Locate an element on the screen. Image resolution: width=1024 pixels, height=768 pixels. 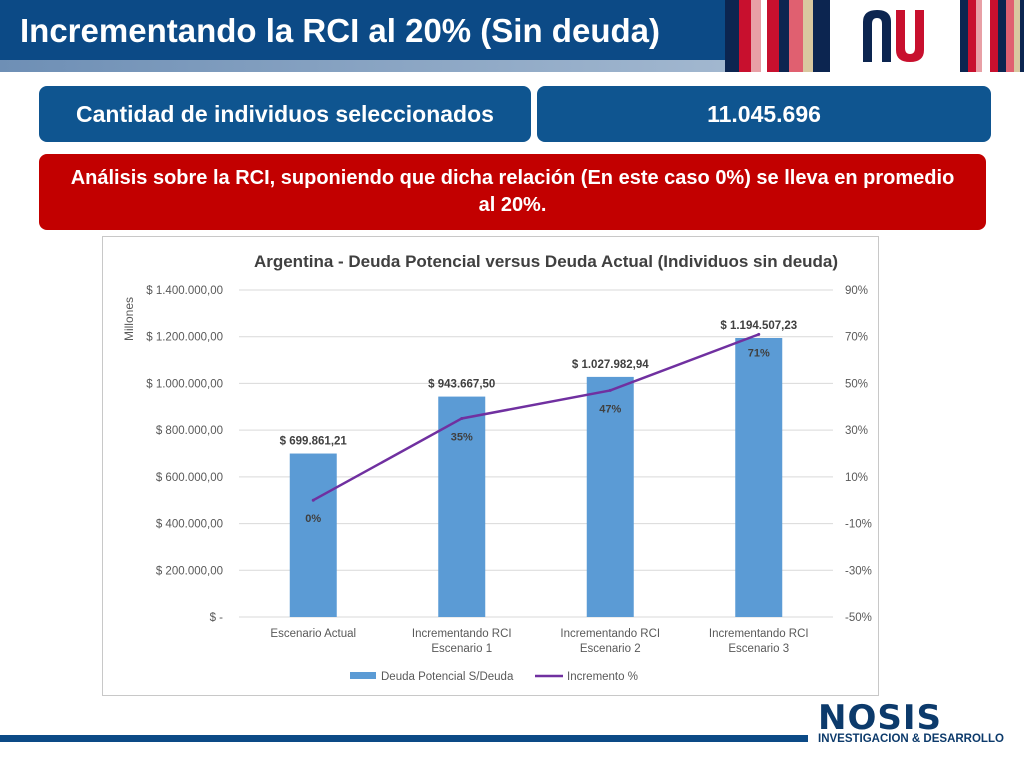
line-data-label: 35% is located at coordinates (462, 437).